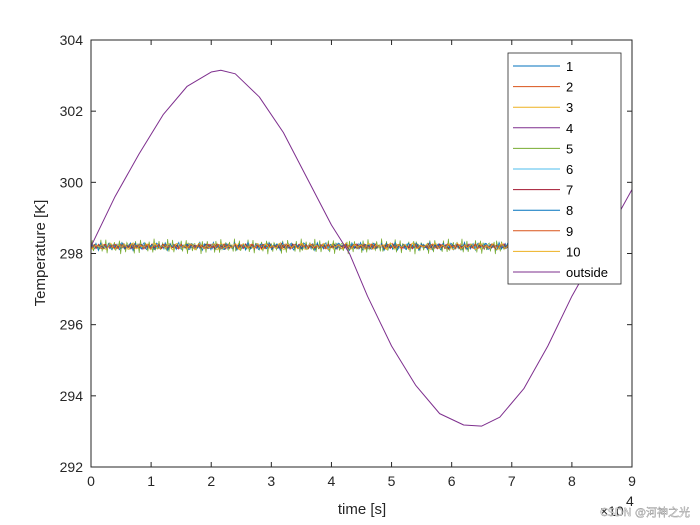 Image resolution: width=700 pixels, height=525 pixels. What do you see at coordinates (452, 481) in the screenshot?
I see `x-tick-label: 6` at bounding box center [452, 481].